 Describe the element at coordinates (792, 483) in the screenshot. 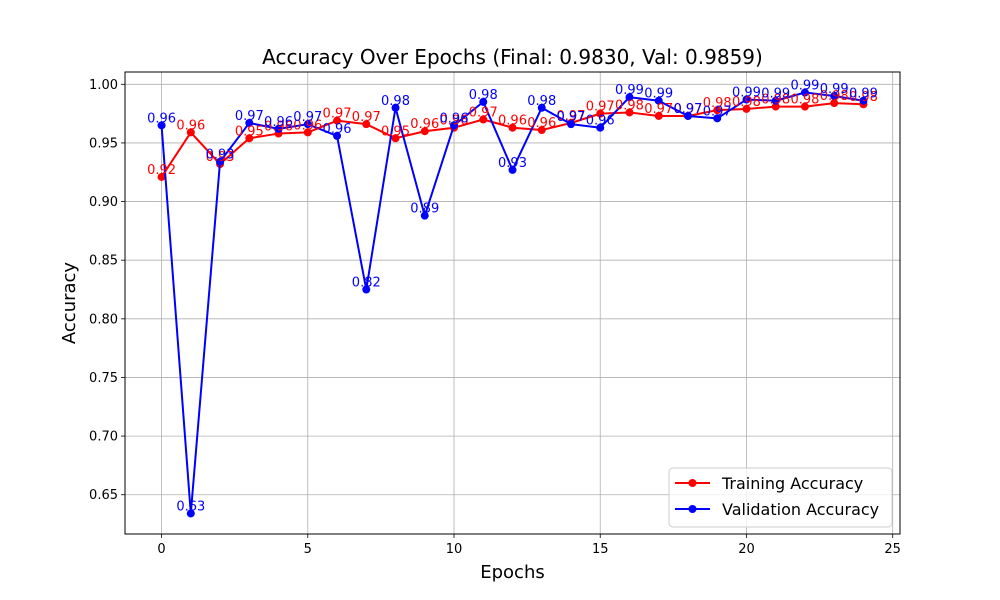

I see `legend-training-label: Training Accuracy` at that location.